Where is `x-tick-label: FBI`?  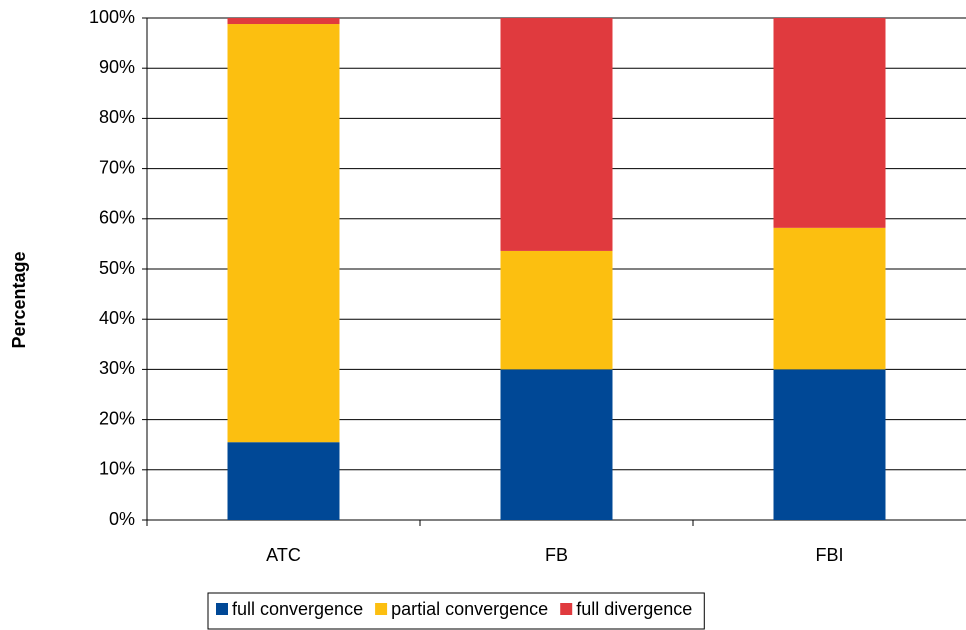 x-tick-label: FBI is located at coordinates (829, 555).